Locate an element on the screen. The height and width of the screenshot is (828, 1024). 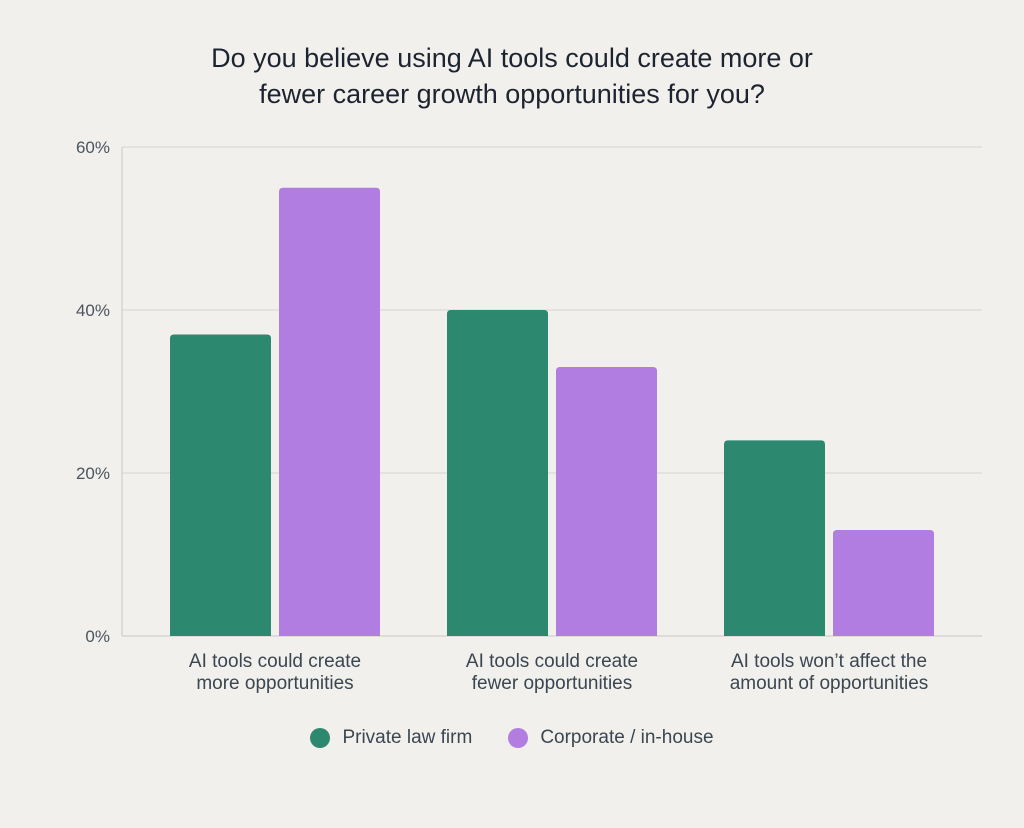
legend-label-private-law-firm: Private law firm is located at coordinates (407, 737).